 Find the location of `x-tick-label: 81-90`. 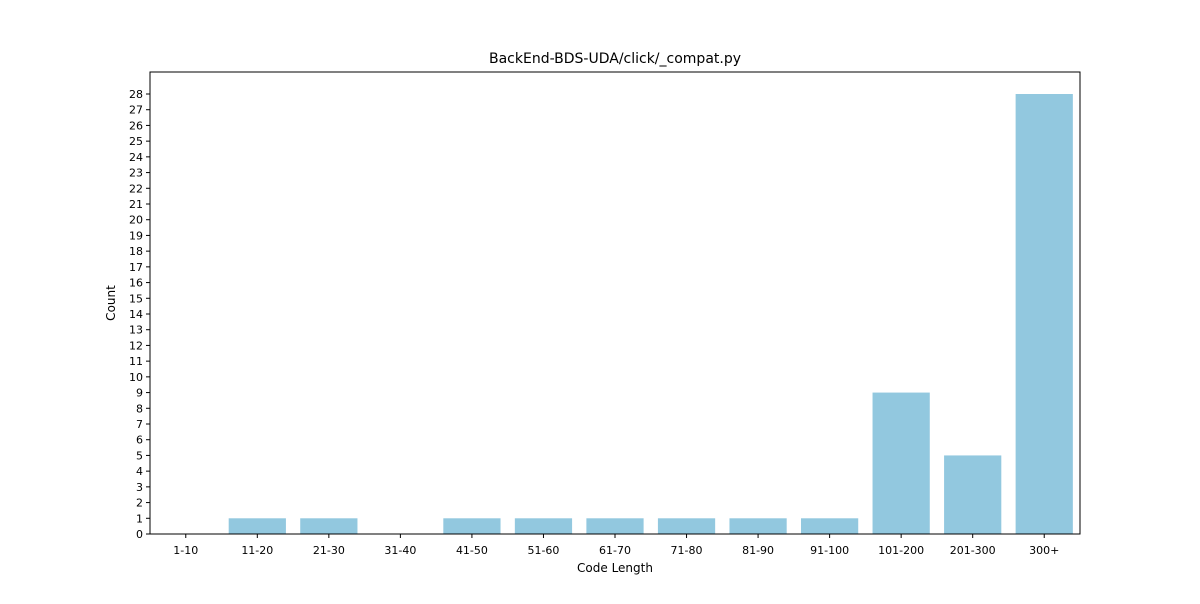

x-tick-label: 81-90 is located at coordinates (758, 550).